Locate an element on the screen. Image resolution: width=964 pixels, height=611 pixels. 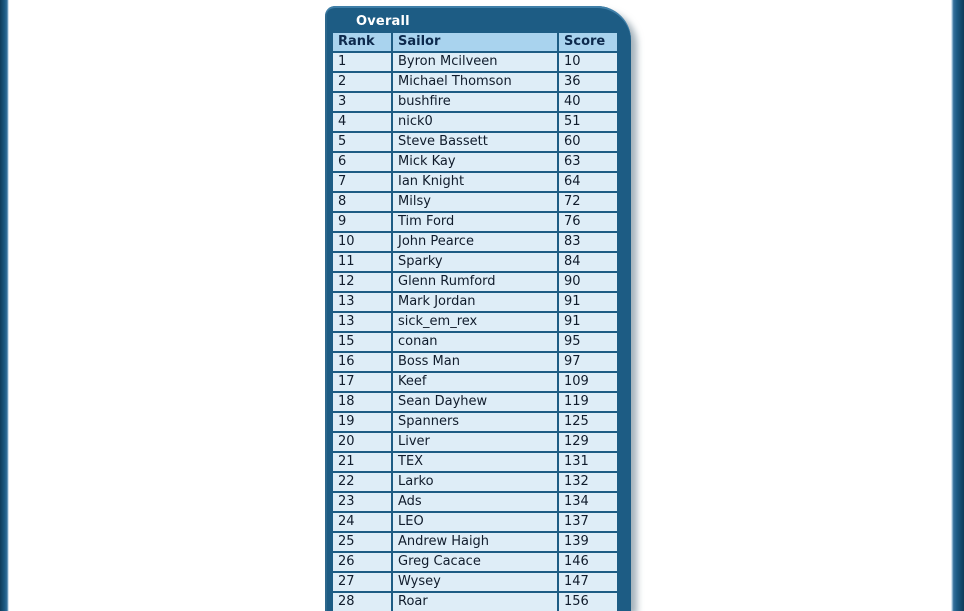
table-row: 28 Roar 156 is located at coordinates (475, 601).